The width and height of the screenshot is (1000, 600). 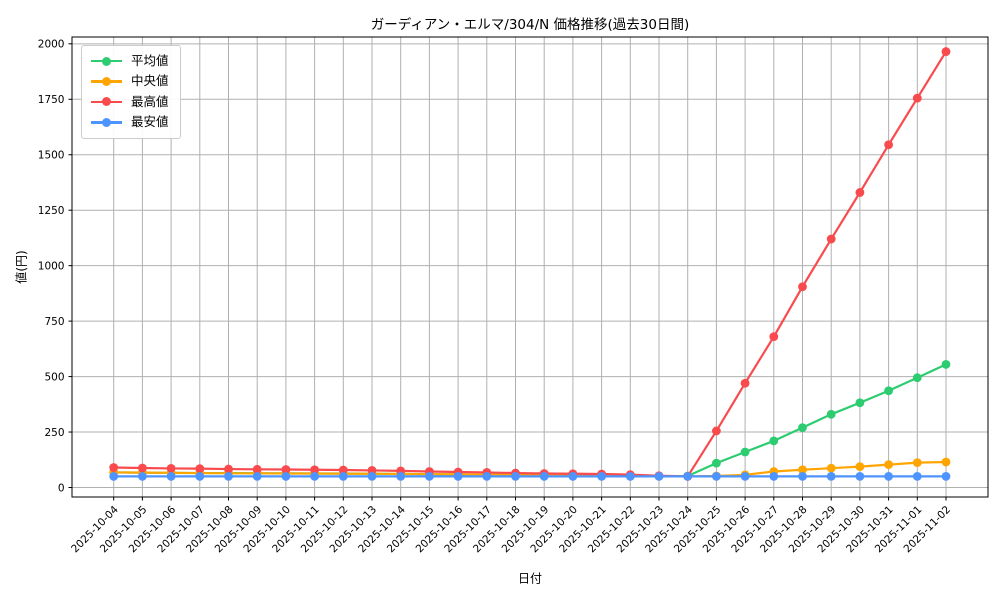 I want to click on max-line-swatch-icon, so click(x=106, y=102).